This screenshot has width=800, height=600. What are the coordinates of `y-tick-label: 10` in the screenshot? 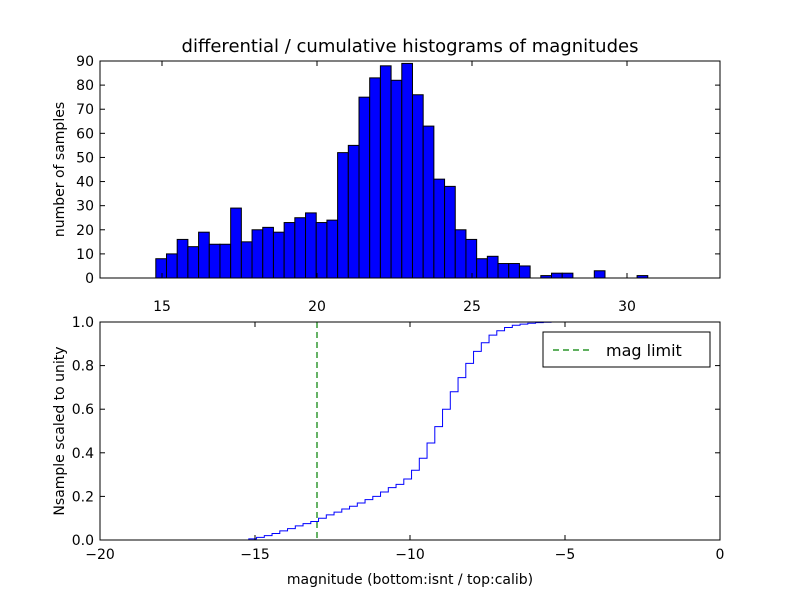 It's located at (85, 255).